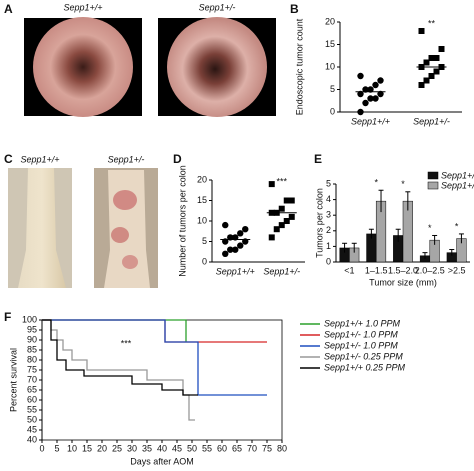 This screenshot has width=474, height=471. Describe the element at coordinates (32, 399) in the screenshot. I see `y-tick-label: 60` at that location.